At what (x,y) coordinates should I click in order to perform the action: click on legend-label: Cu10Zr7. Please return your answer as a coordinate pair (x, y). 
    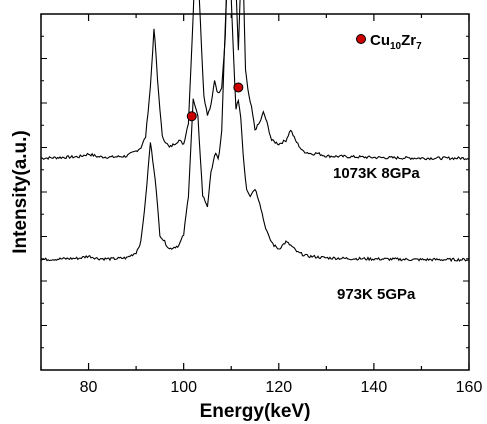
    Looking at the image, I should click on (396, 42).